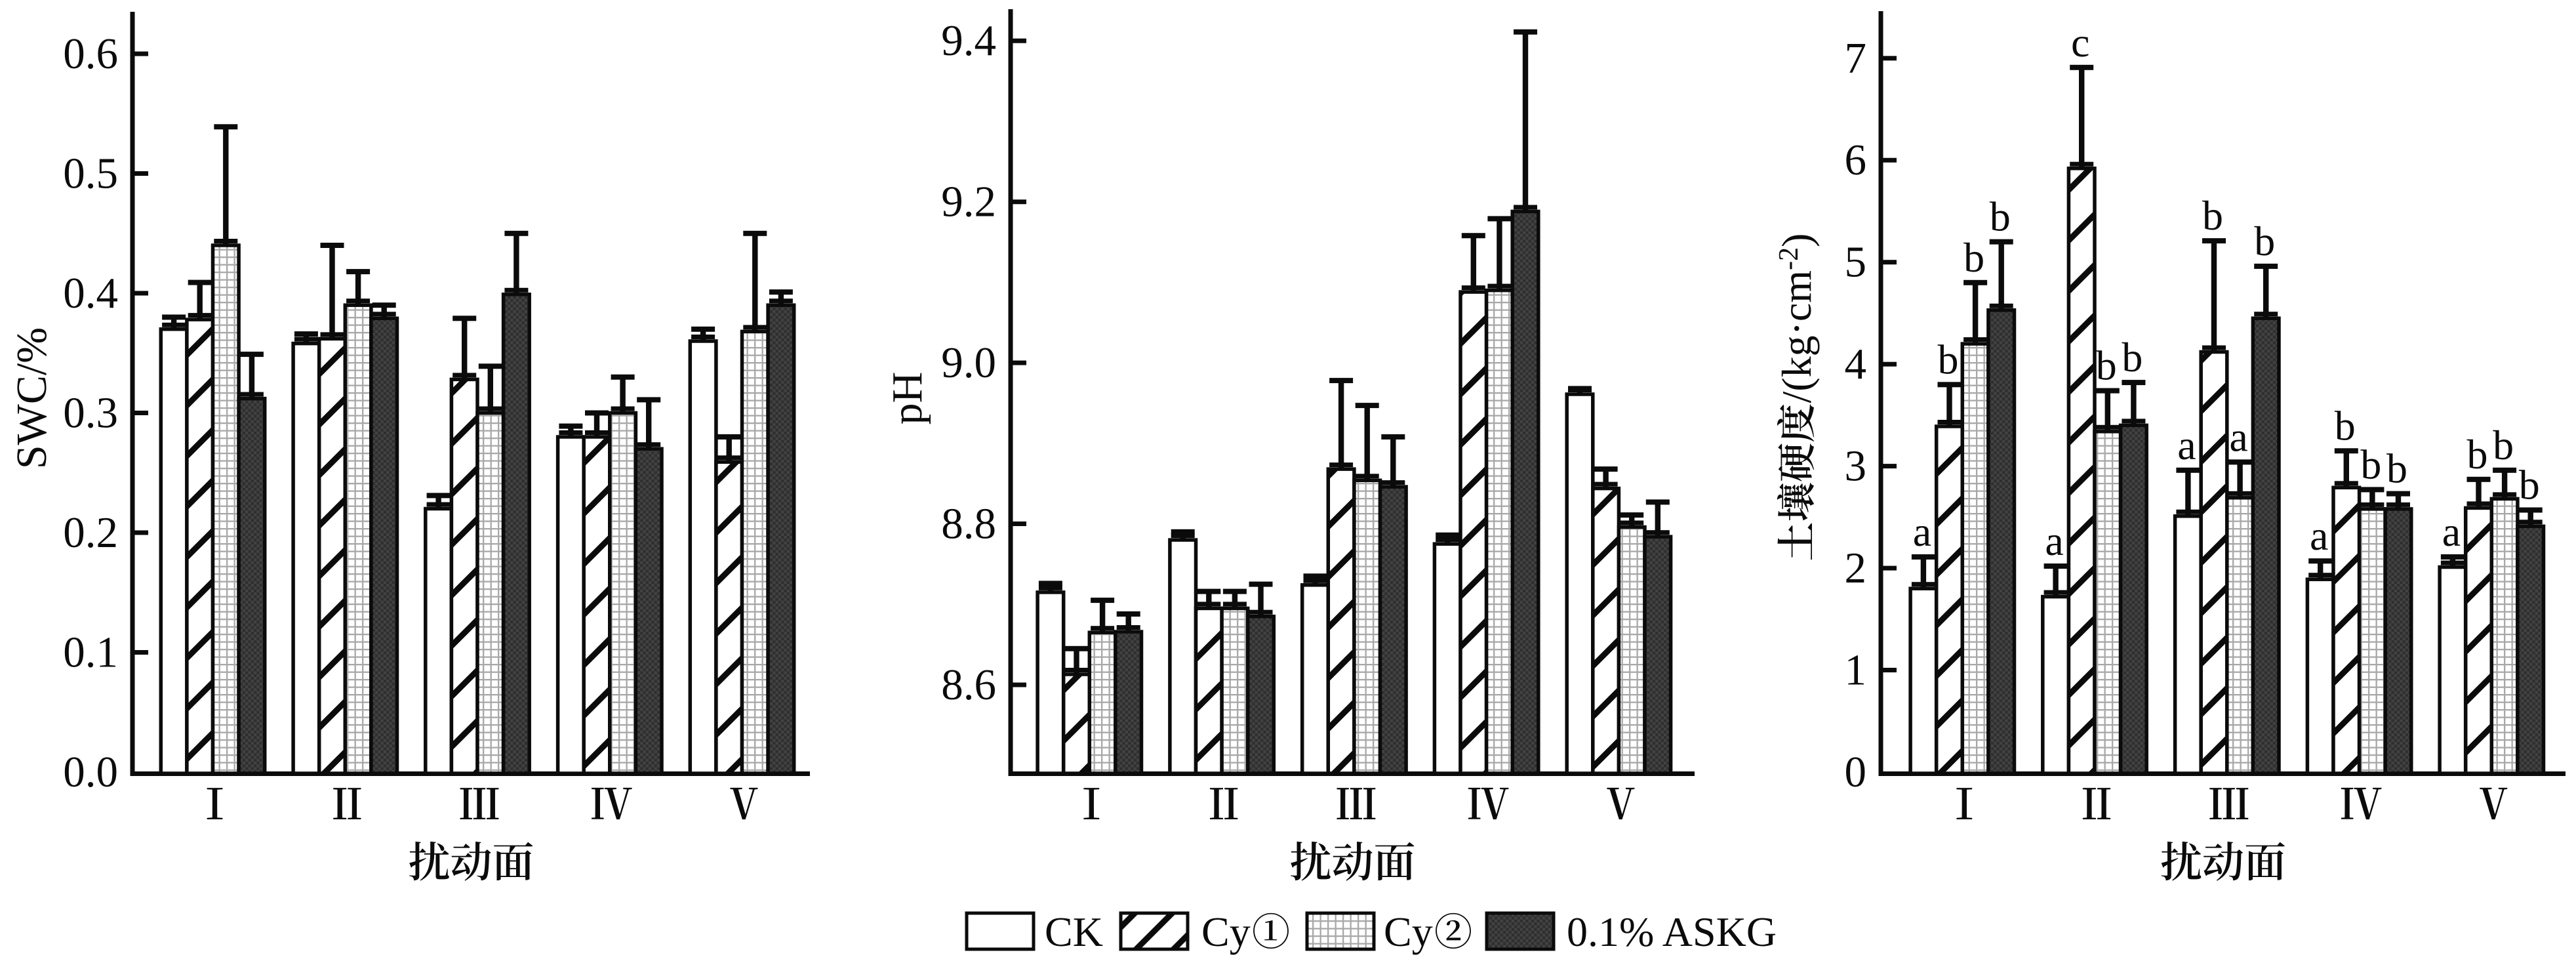 The width and height of the screenshot is (2576, 961). Describe the element at coordinates (1856, 568) in the screenshot. I see `svg-text: 2` at that location.